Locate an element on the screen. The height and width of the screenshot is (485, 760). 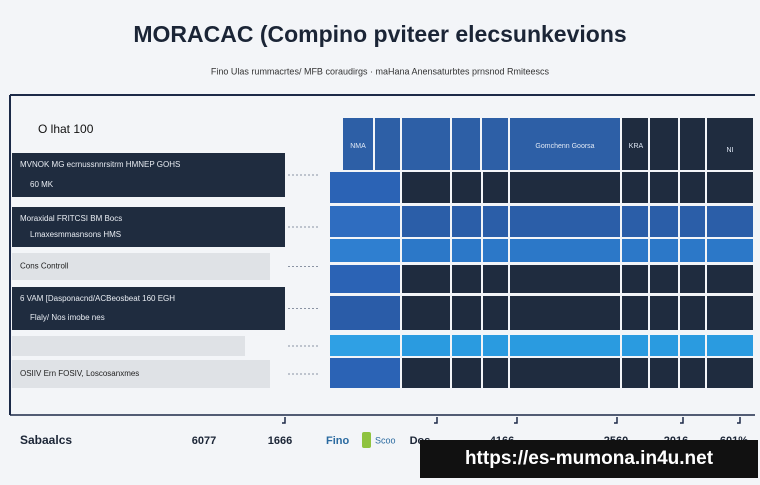
bar-sublabel: Lmaxesmmasnsons HMS is located at coordinates (75, 234).